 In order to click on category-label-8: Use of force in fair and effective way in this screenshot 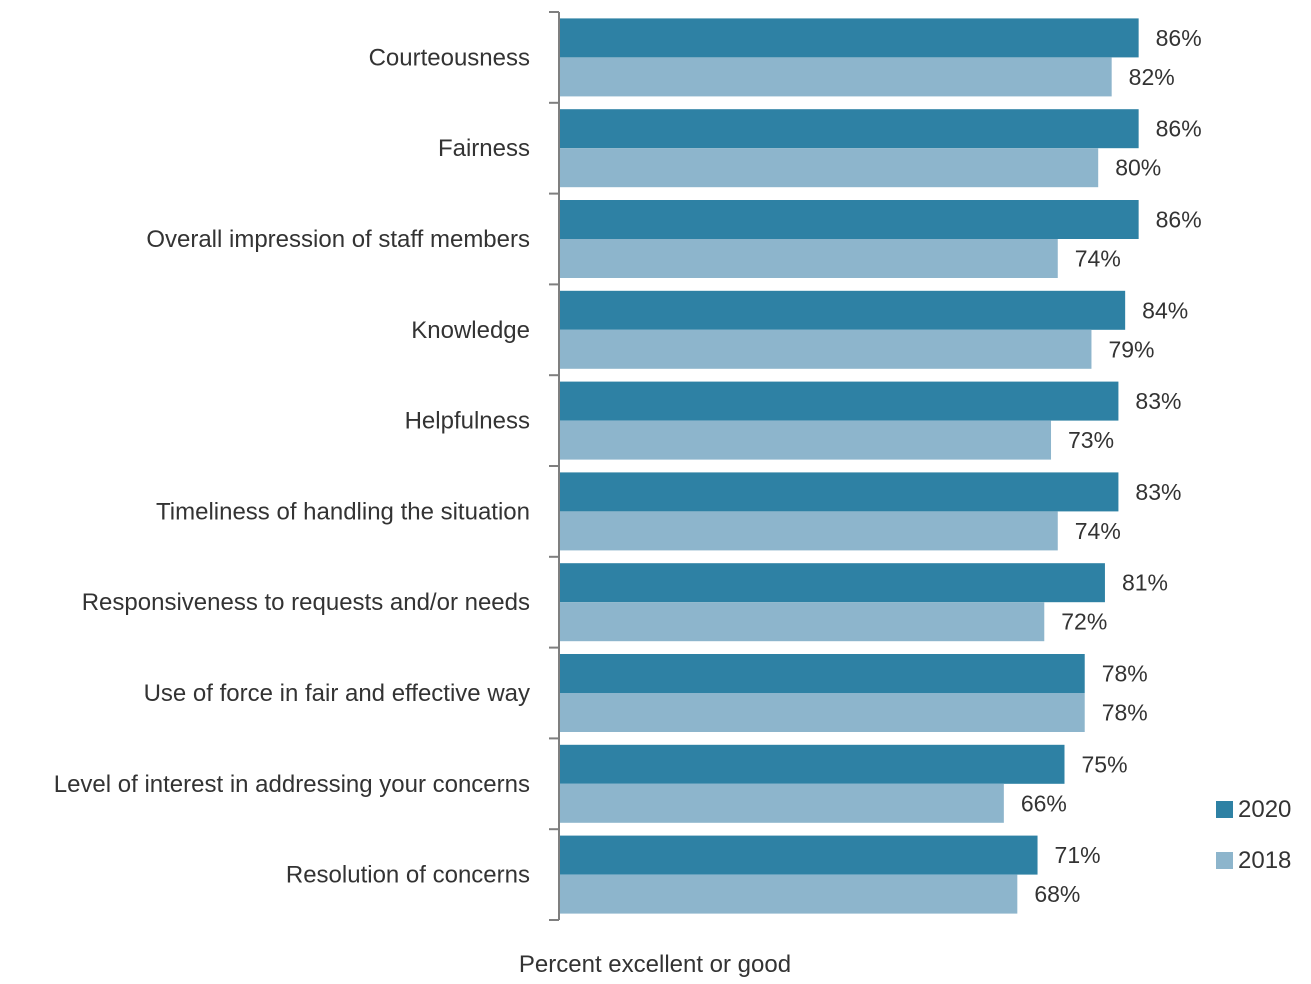, I will do `click(337, 693)`.